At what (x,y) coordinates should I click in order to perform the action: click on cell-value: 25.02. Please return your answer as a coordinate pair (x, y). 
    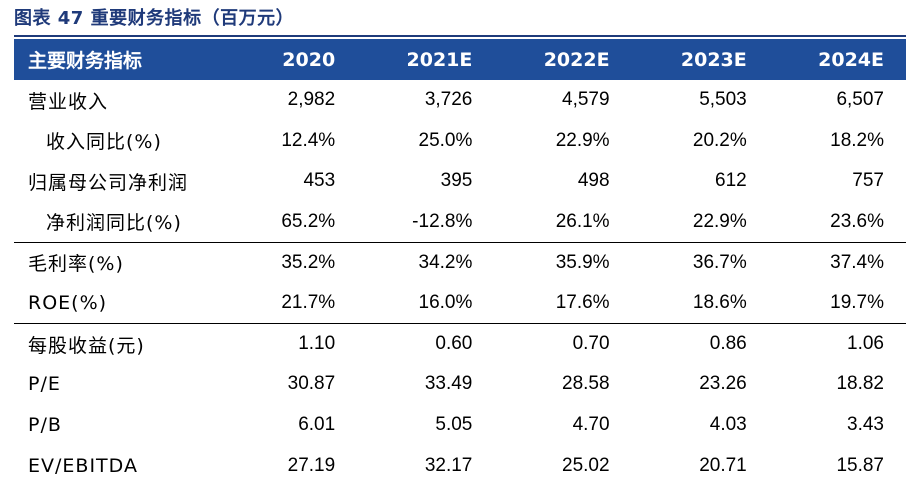
    Looking at the image, I should click on (586, 465).